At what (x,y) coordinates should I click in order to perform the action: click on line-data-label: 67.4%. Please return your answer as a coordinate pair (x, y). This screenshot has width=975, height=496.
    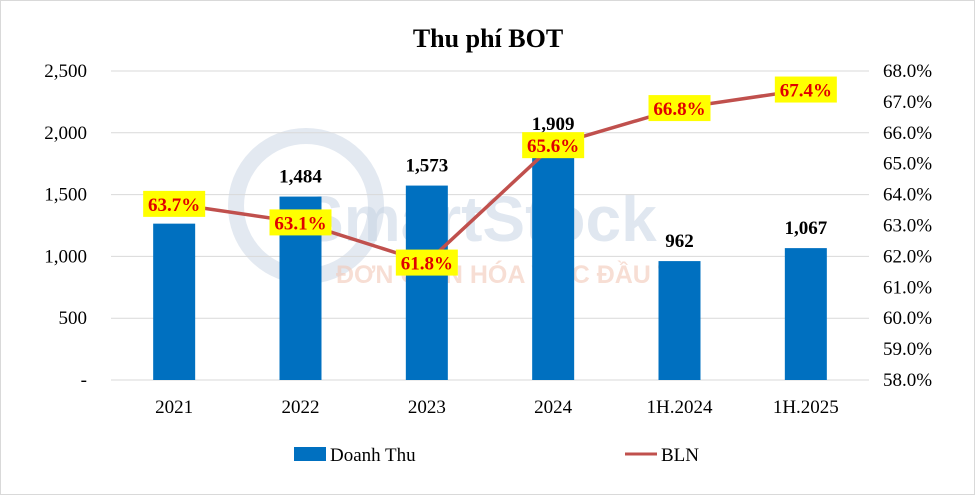
    Looking at the image, I should click on (806, 91).